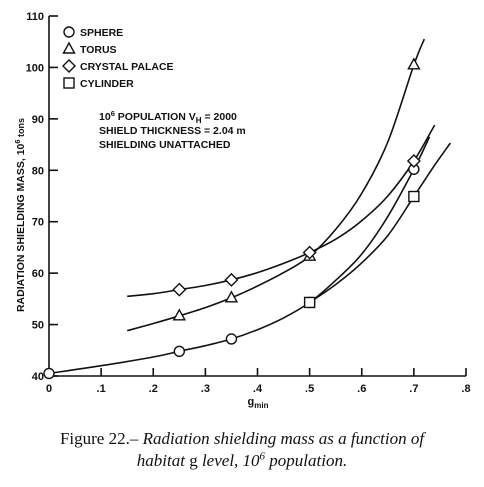 This screenshot has width=484, height=487. Describe the element at coordinates (35, 17) in the screenshot. I see `y-tick-label: 110` at that location.